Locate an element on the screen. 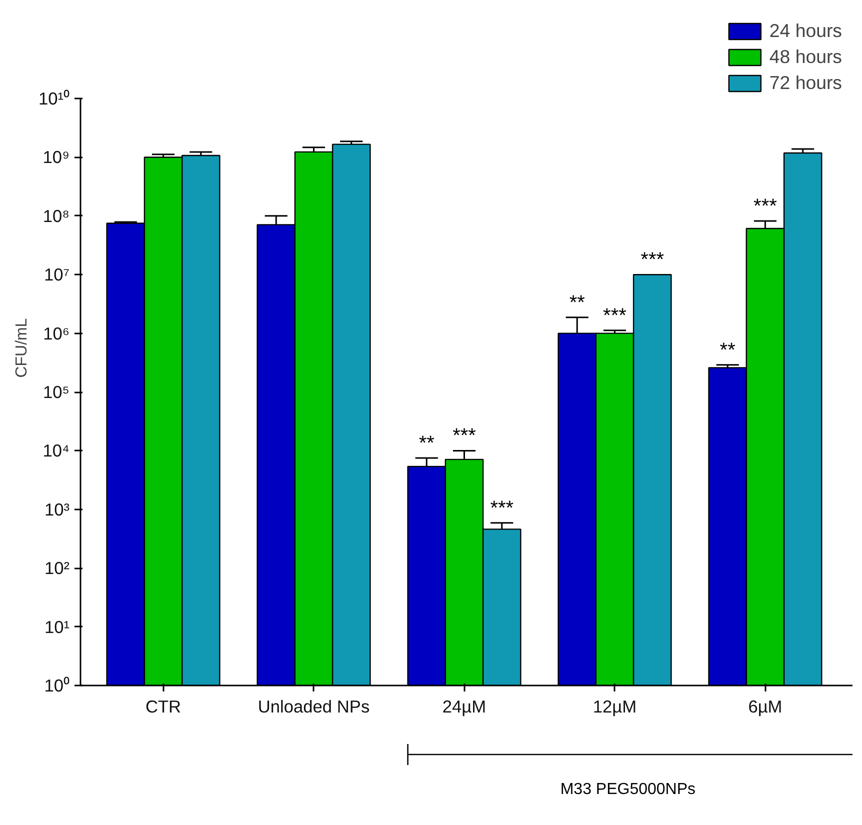 This screenshot has height=825, width=862. y-tick-label: 10⁶ is located at coordinates (56, 333).